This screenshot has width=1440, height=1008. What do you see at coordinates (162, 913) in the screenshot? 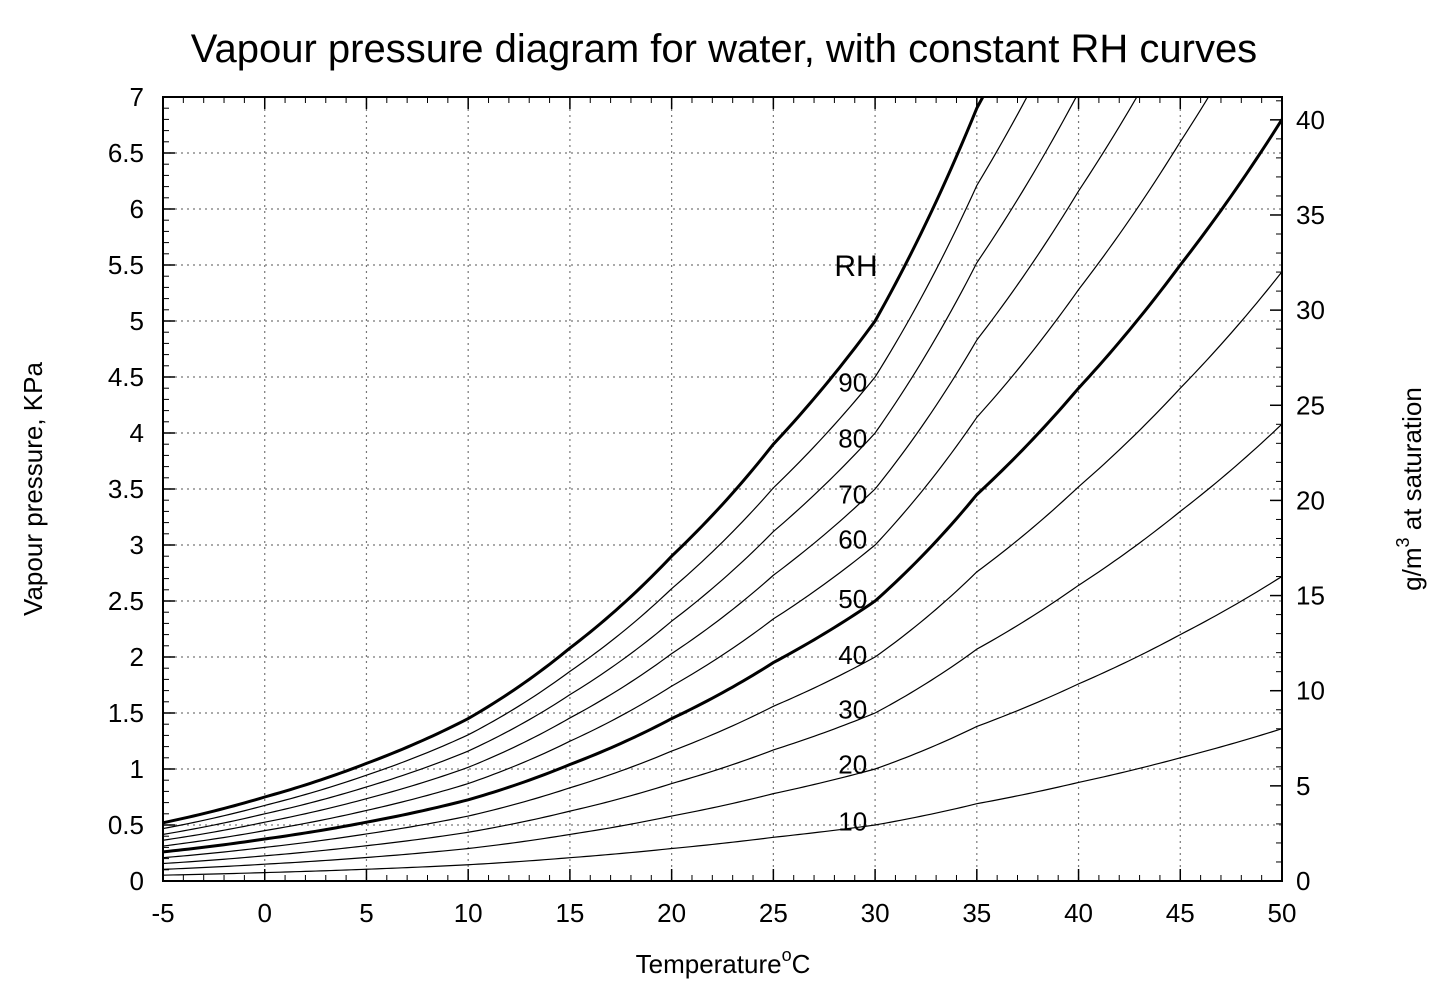
I see `x-tick-label: -5` at bounding box center [162, 913].